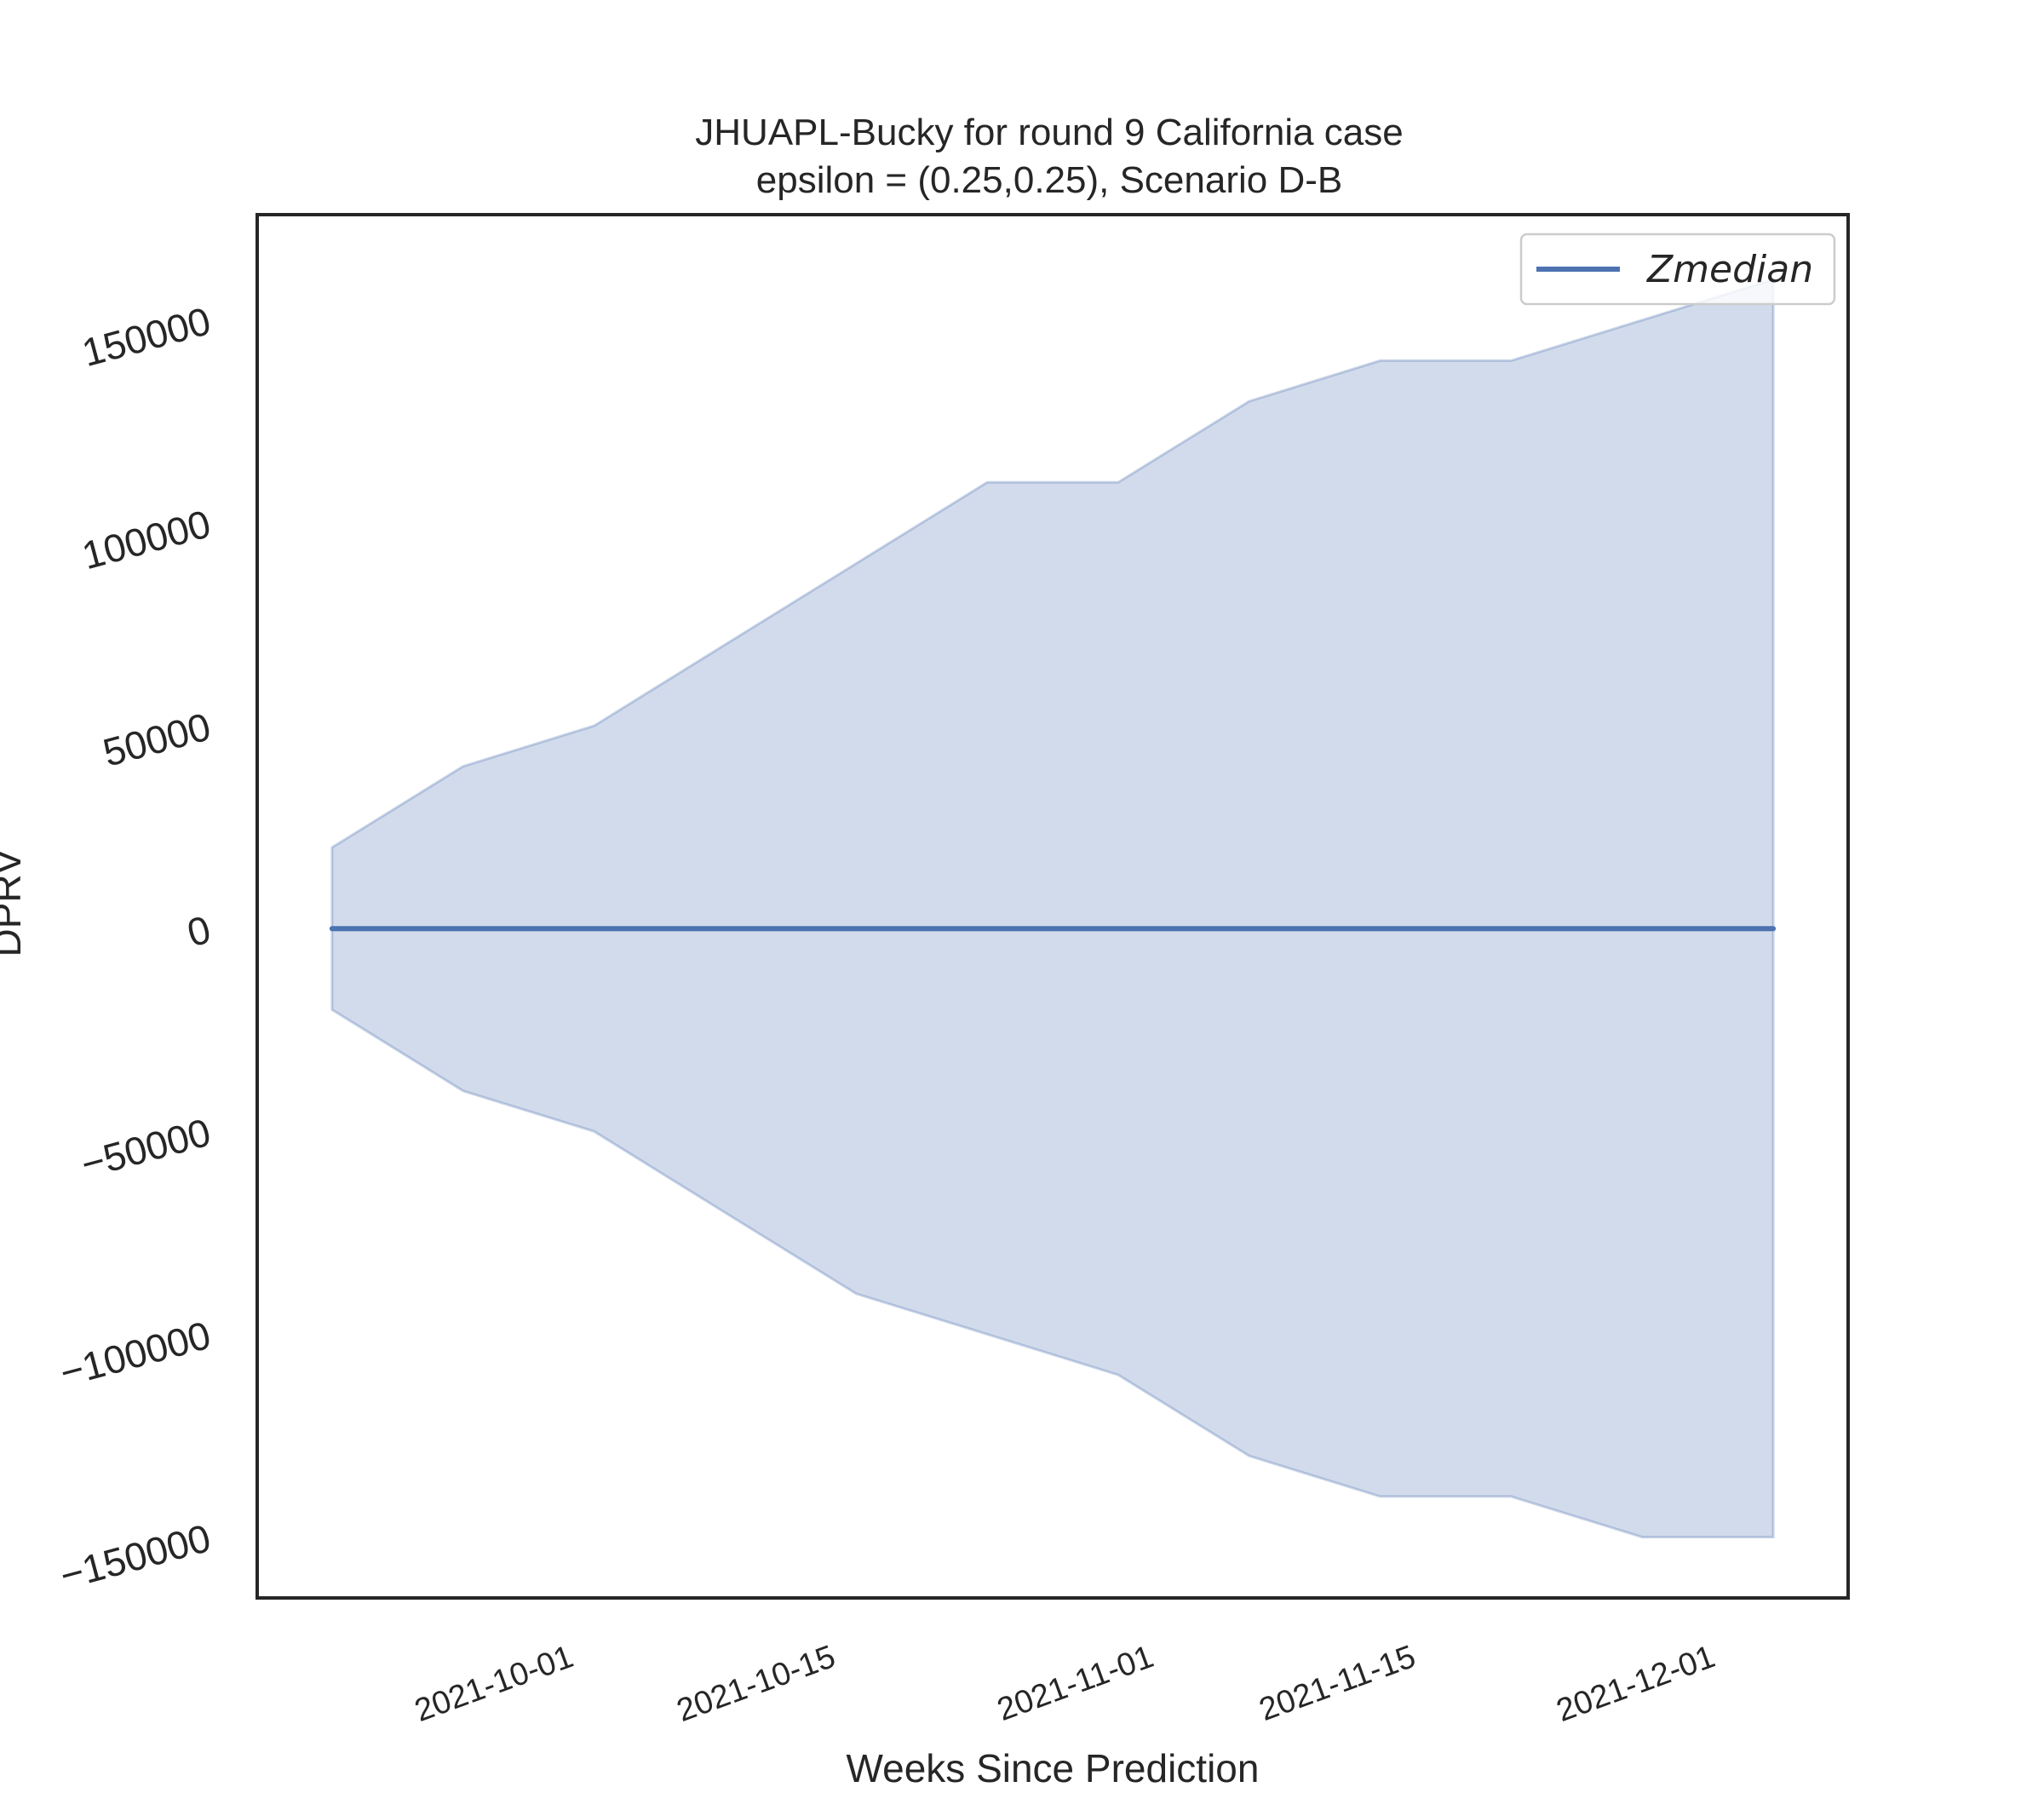 This screenshot has width=2044, height=1793. What do you see at coordinates (494, 1684) in the screenshot?
I see `x-tick-label: 2021-10-01` at bounding box center [494, 1684].